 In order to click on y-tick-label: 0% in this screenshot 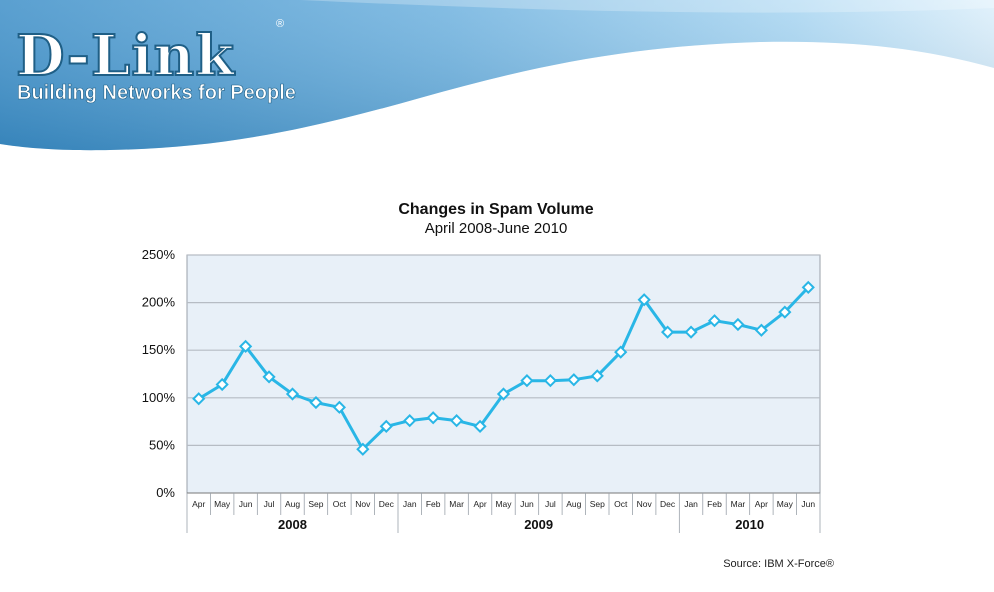, I will do `click(165, 492)`.